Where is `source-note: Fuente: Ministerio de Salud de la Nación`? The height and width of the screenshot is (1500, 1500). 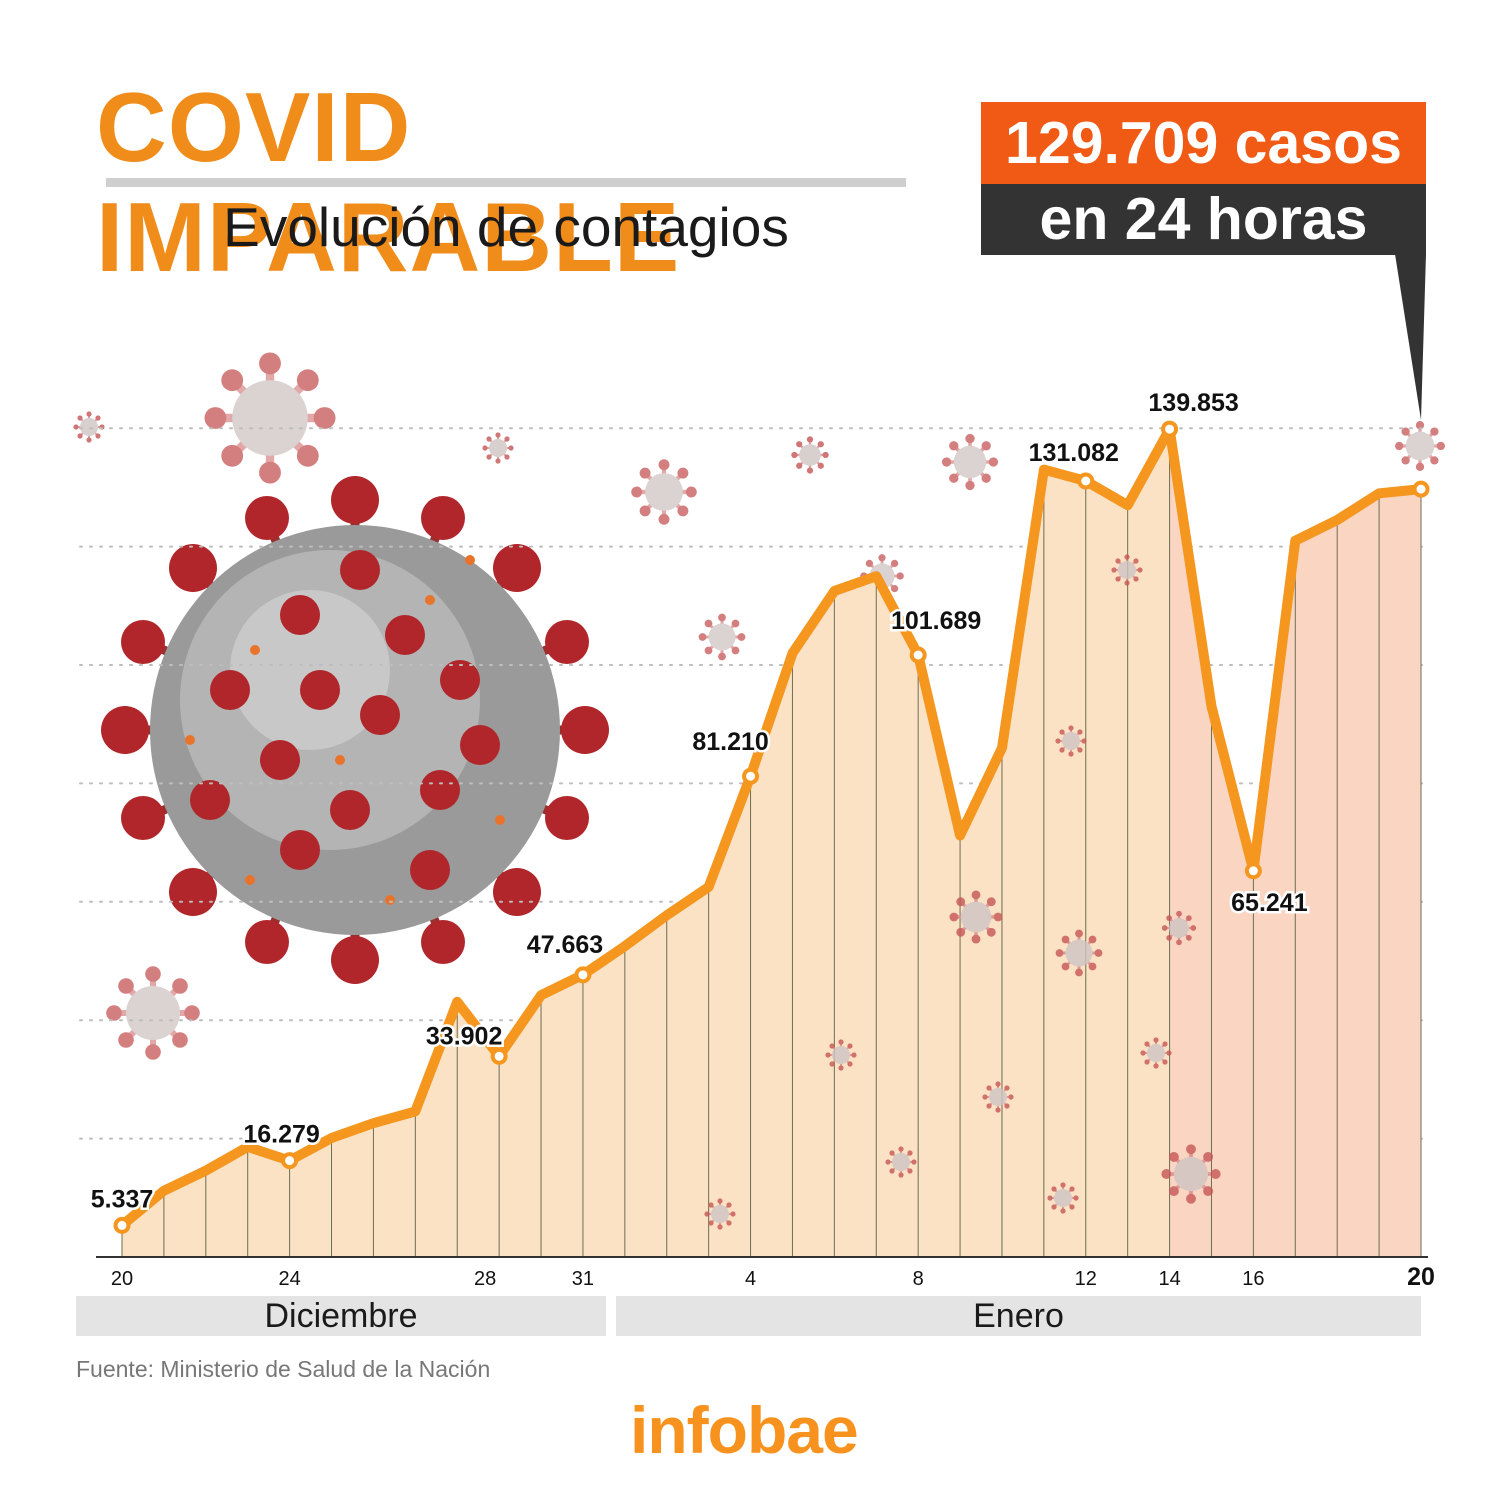
source-note: Fuente: Ministerio de Salud de la Nación is located at coordinates (283, 1369).